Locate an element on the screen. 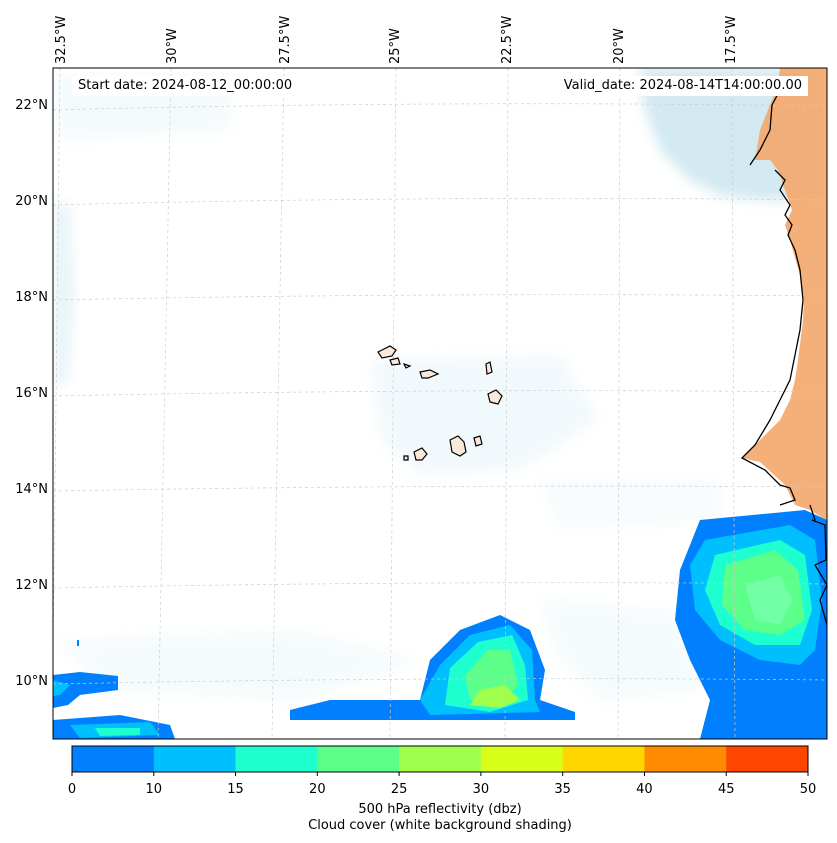 Image resolution: width=837 pixels, height=843 pixels. colorbar-tick-label: 30 is located at coordinates (481, 789).